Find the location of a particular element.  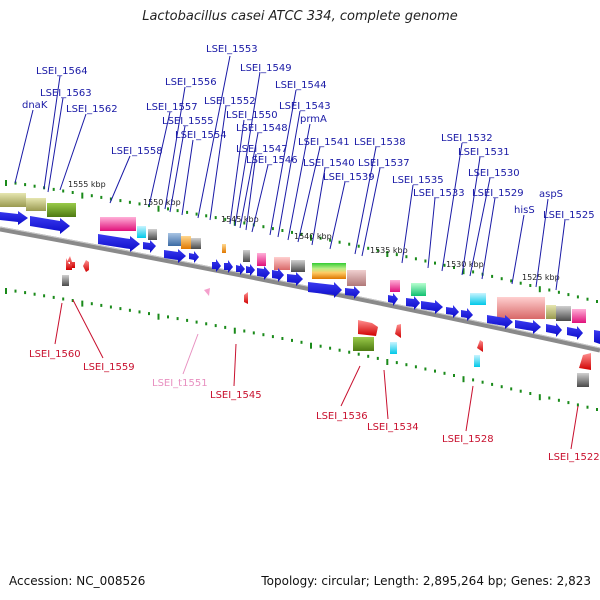

scale-label-1530: 1530 kbp is located at coordinates (465, 264).